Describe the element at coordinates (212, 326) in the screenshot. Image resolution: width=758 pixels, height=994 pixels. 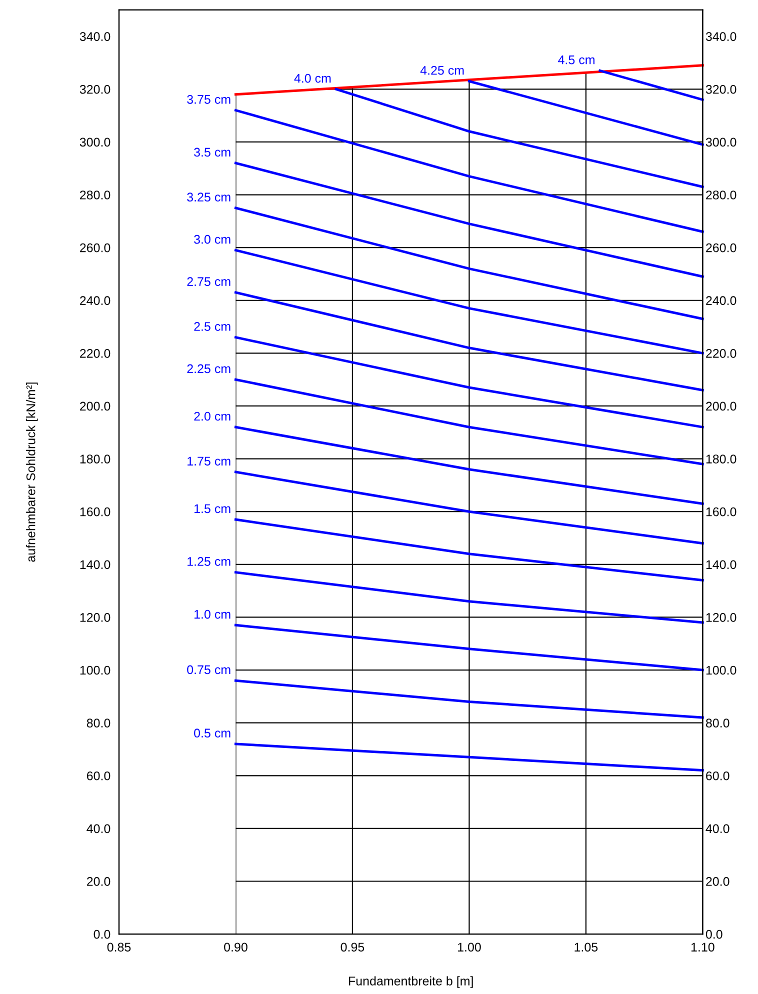
I see `series-label: 2.5 cm` at that location.